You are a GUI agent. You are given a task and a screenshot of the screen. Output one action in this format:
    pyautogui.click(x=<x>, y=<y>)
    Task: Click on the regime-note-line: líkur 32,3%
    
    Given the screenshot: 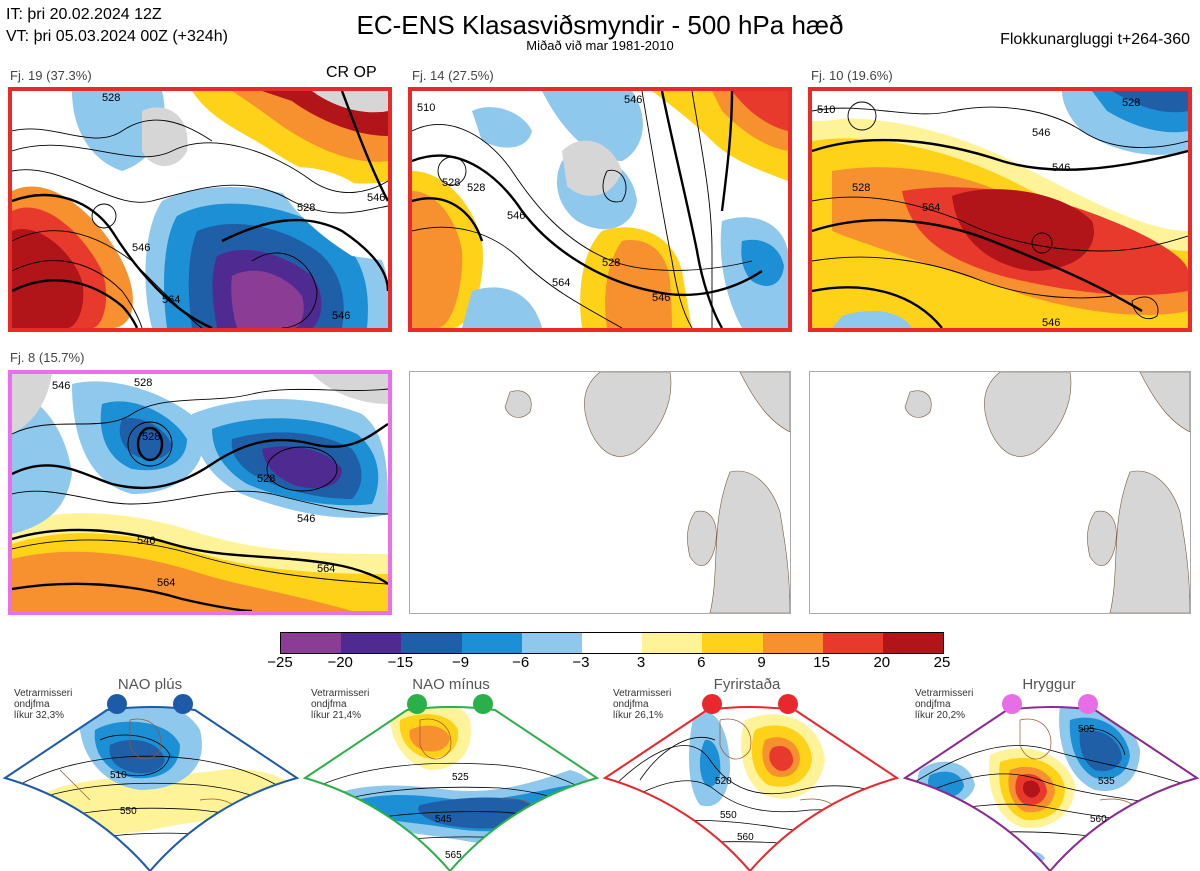 What is the action you would take?
    pyautogui.click(x=39, y=715)
    